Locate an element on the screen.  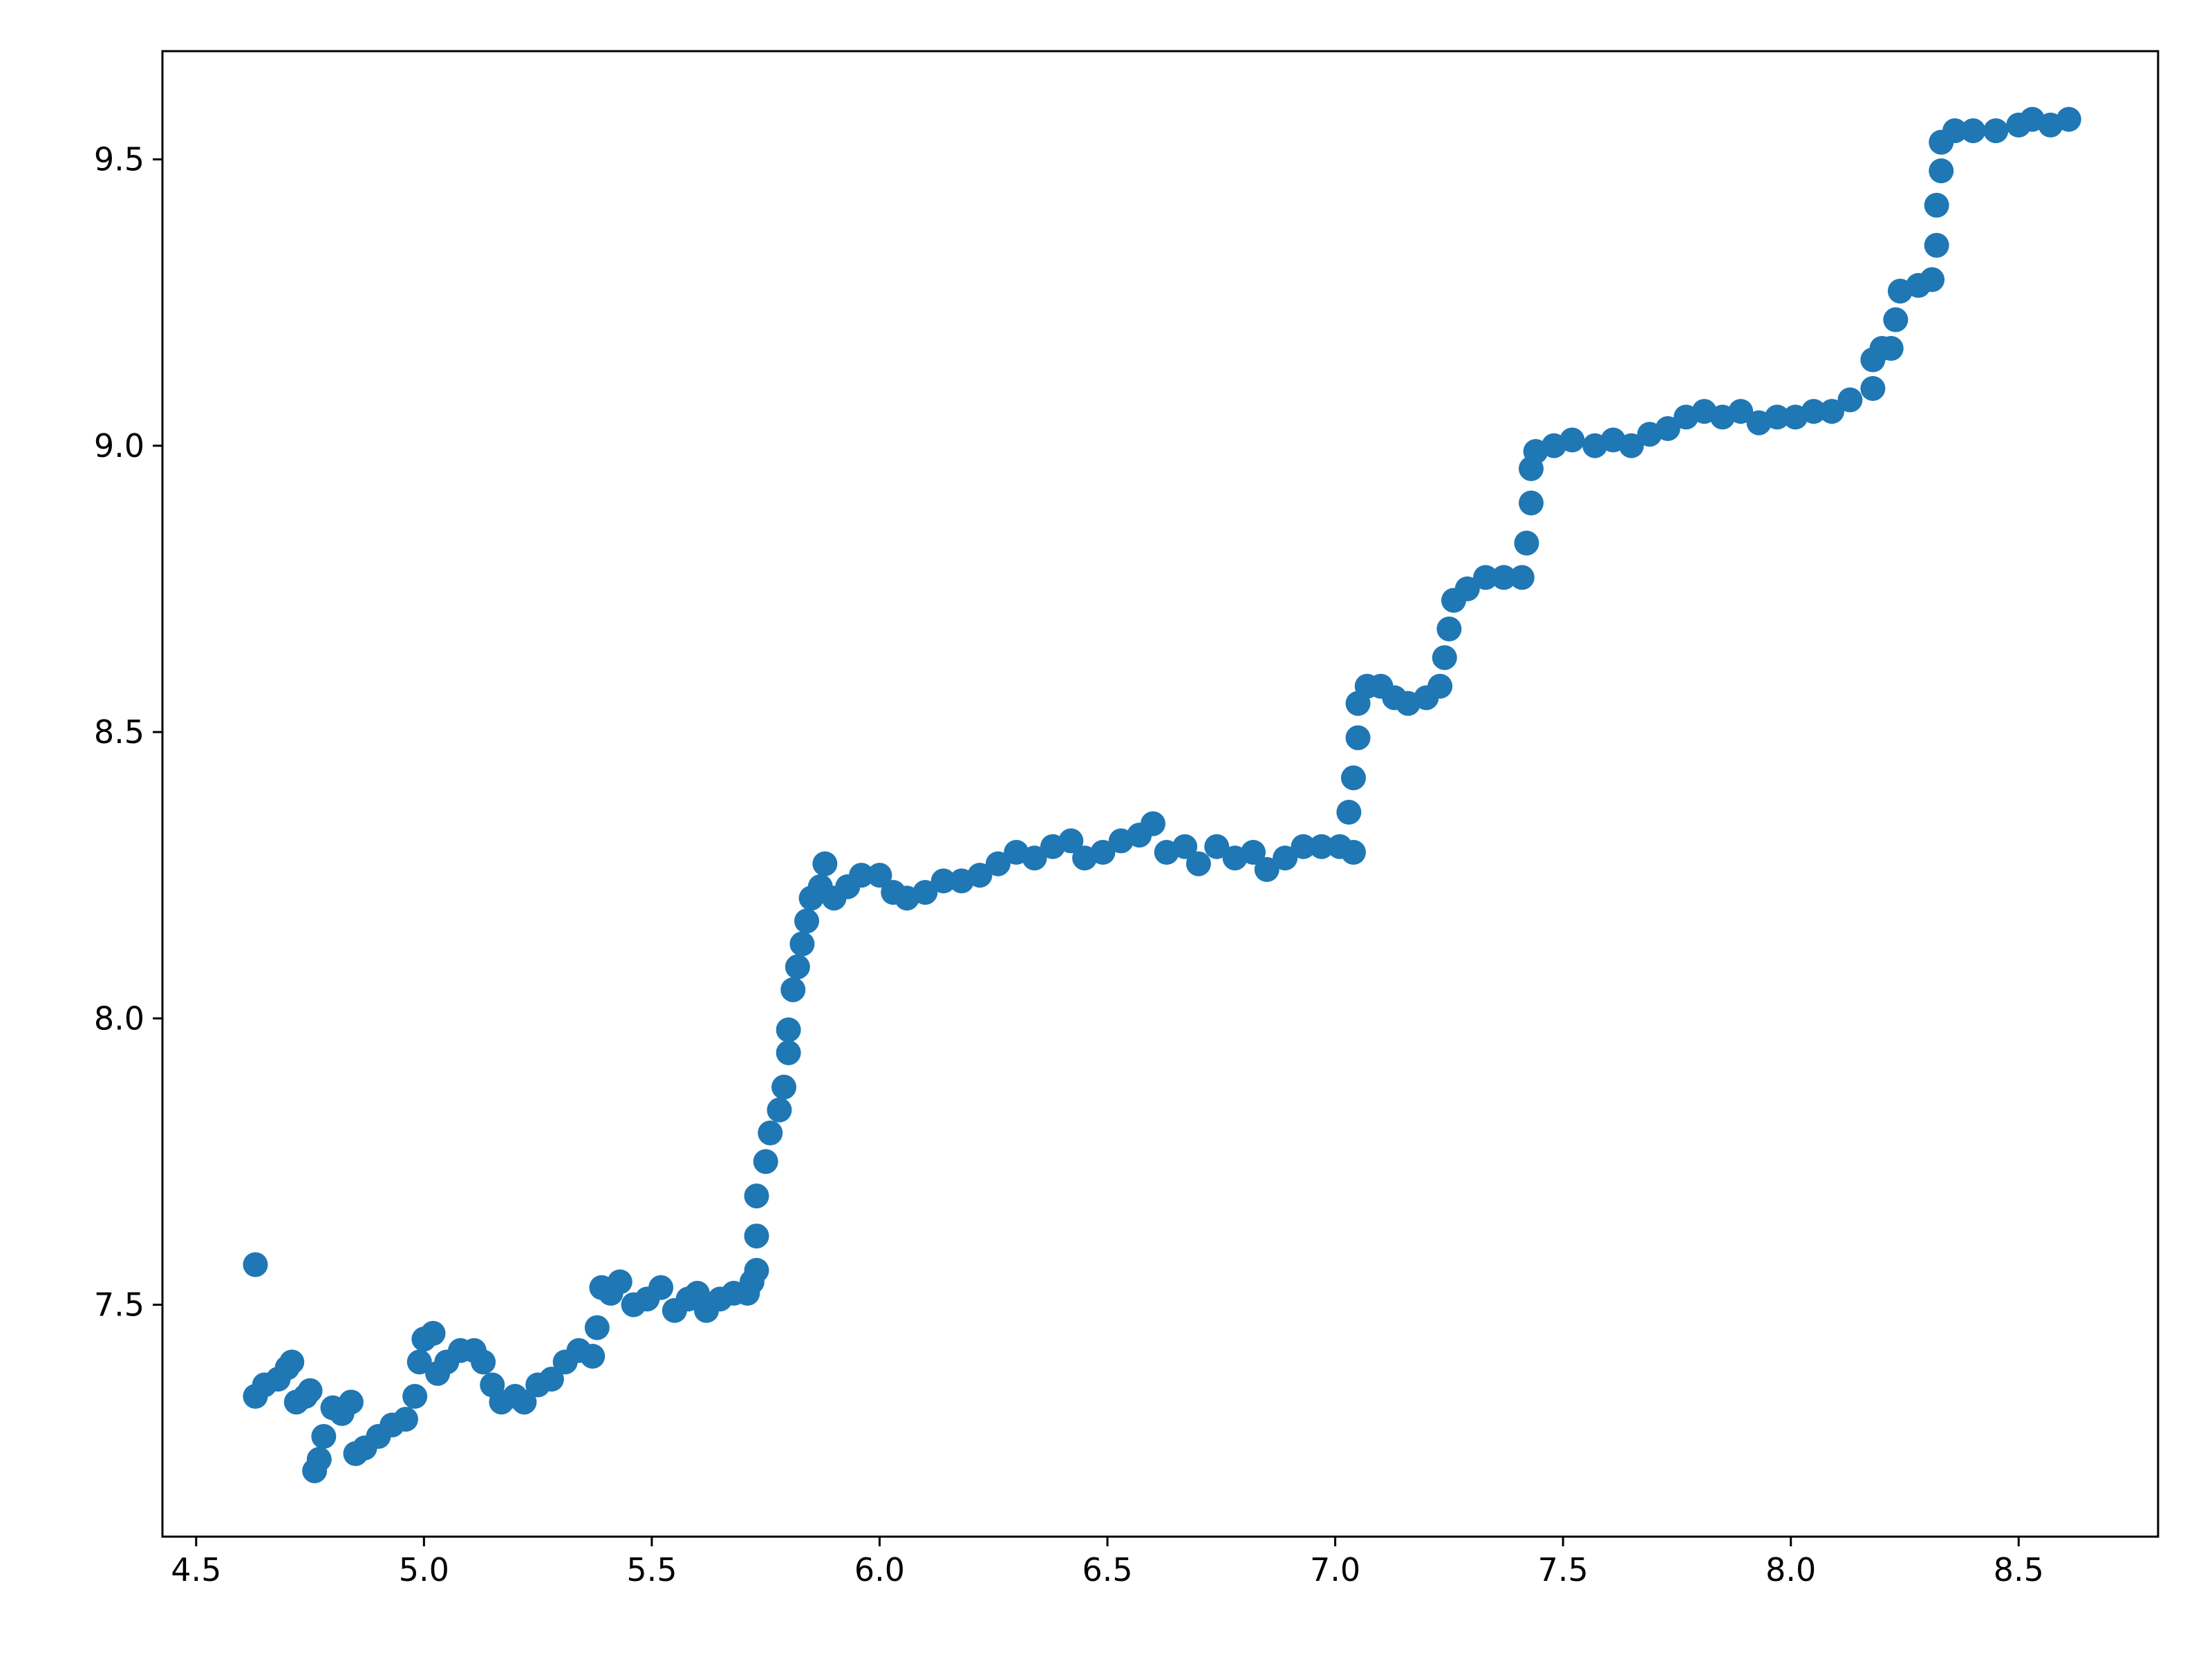
y-tick-label: 9.0 is located at coordinates (119, 446).